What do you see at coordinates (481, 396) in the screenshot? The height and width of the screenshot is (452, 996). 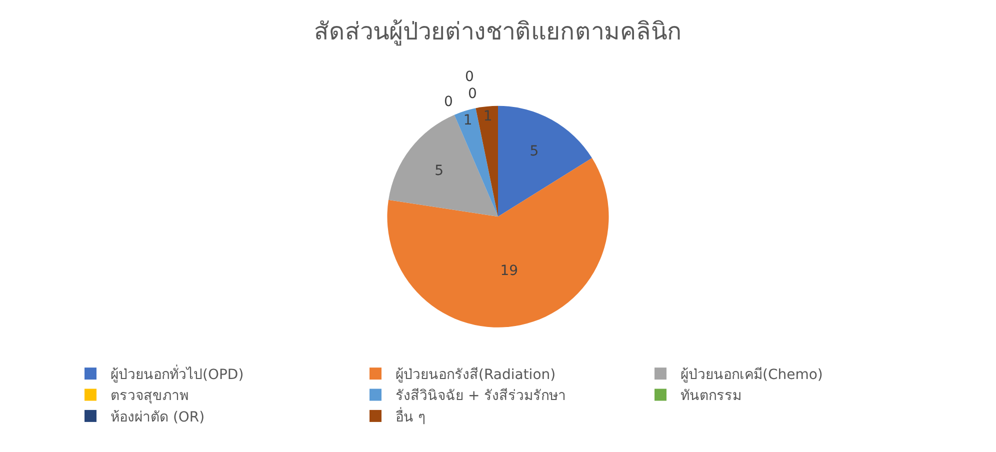 I see `legend-label: รังสีวินิจฉัย + รังสีร่วมรักษา` at bounding box center [481, 396].